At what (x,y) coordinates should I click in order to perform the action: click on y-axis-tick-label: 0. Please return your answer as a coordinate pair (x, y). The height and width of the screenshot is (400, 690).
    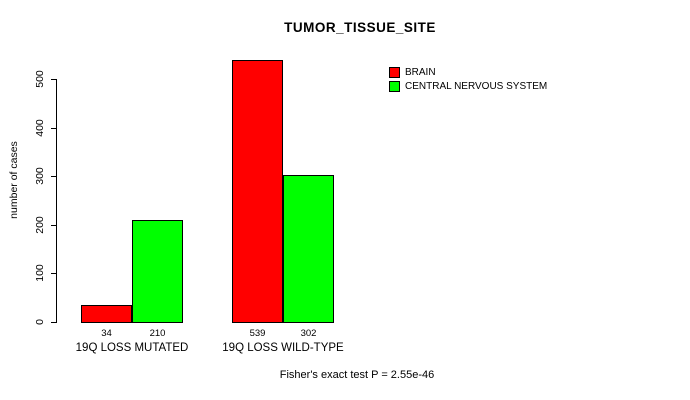
    Looking at the image, I should click on (40, 322).